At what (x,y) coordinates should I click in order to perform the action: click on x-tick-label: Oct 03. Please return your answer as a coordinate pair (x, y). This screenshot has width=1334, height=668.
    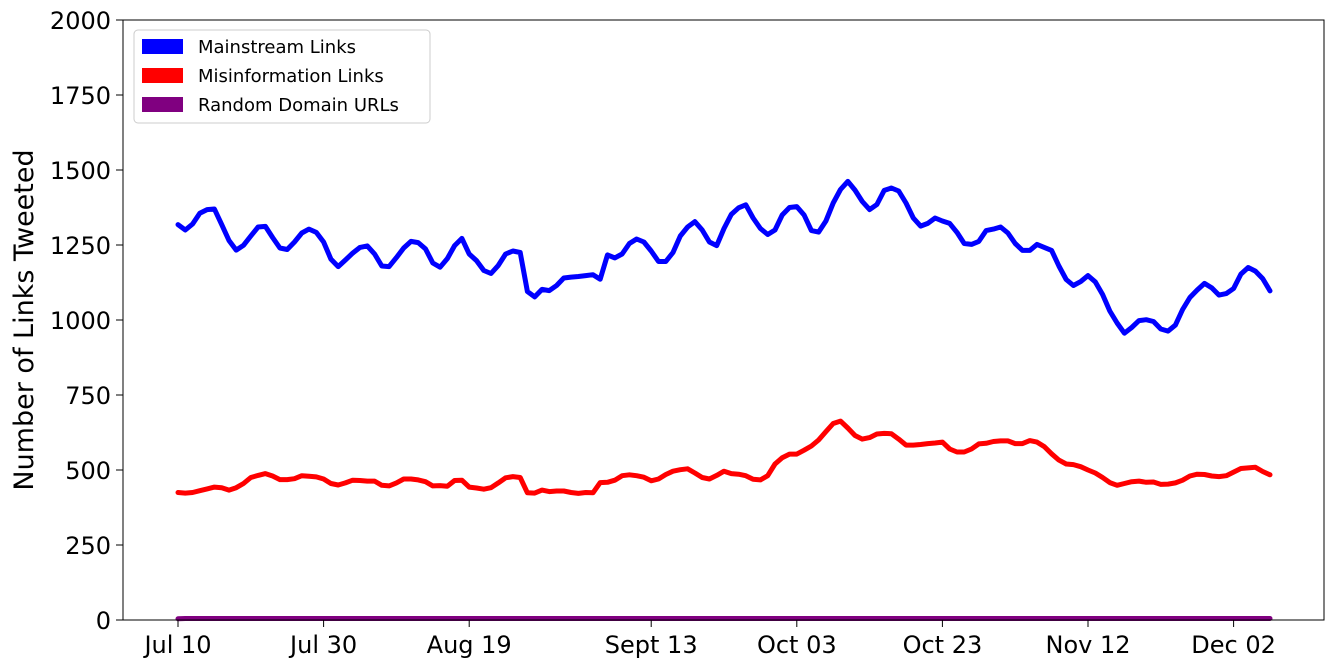
    Looking at the image, I should click on (797, 645).